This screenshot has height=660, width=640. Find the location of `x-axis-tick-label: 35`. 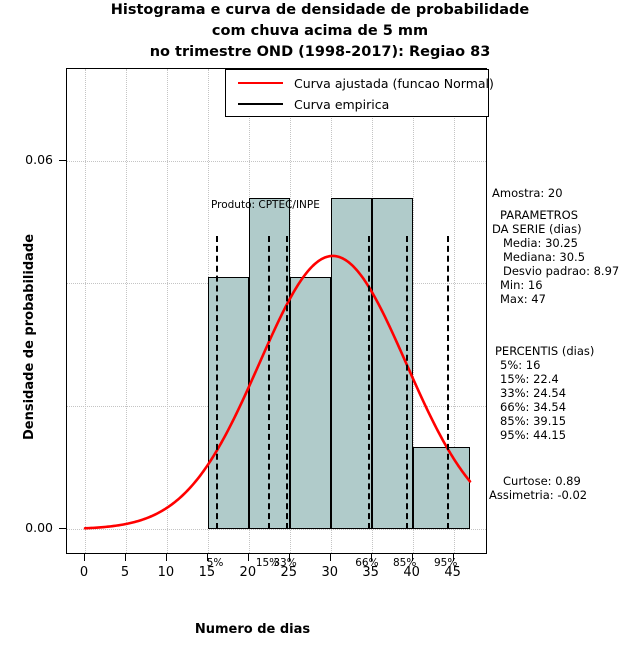

x-axis-tick-label: 35 is located at coordinates (370, 572).